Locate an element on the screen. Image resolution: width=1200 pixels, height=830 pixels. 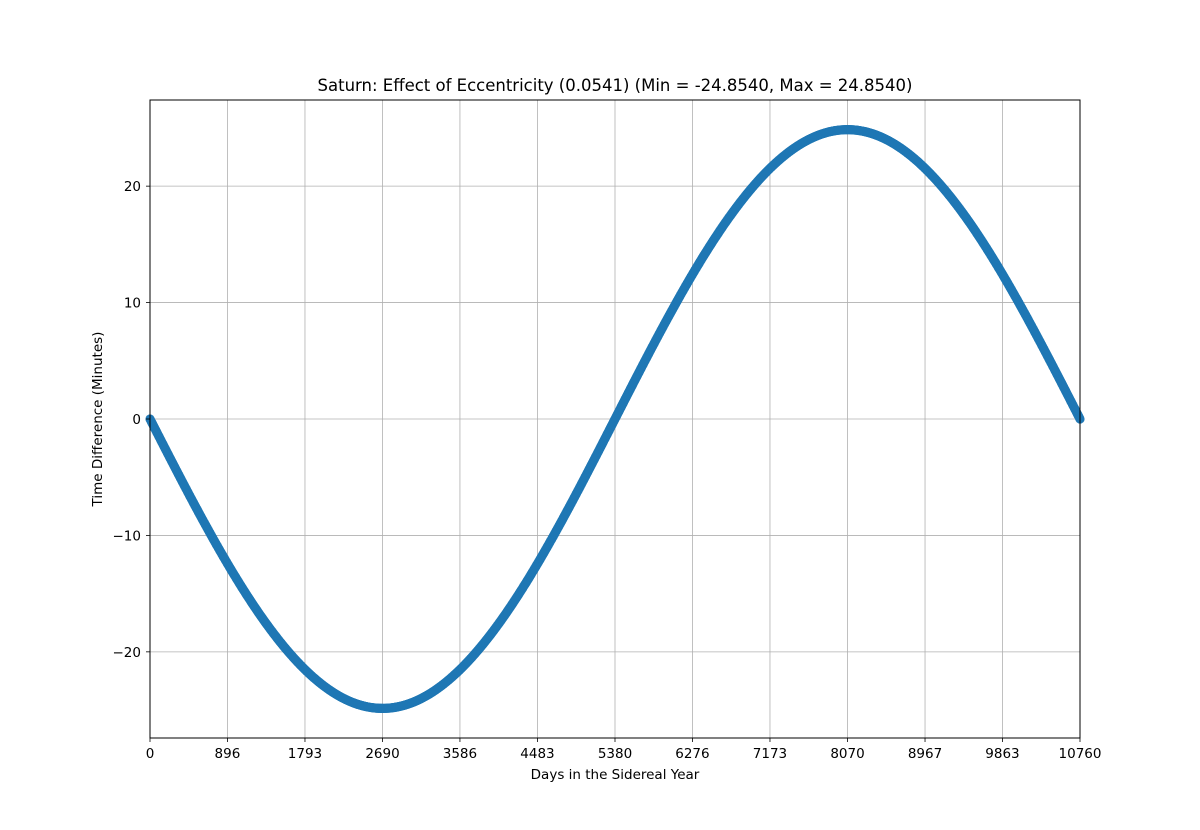
x-tick-label: 0 is located at coordinates (150, 754).